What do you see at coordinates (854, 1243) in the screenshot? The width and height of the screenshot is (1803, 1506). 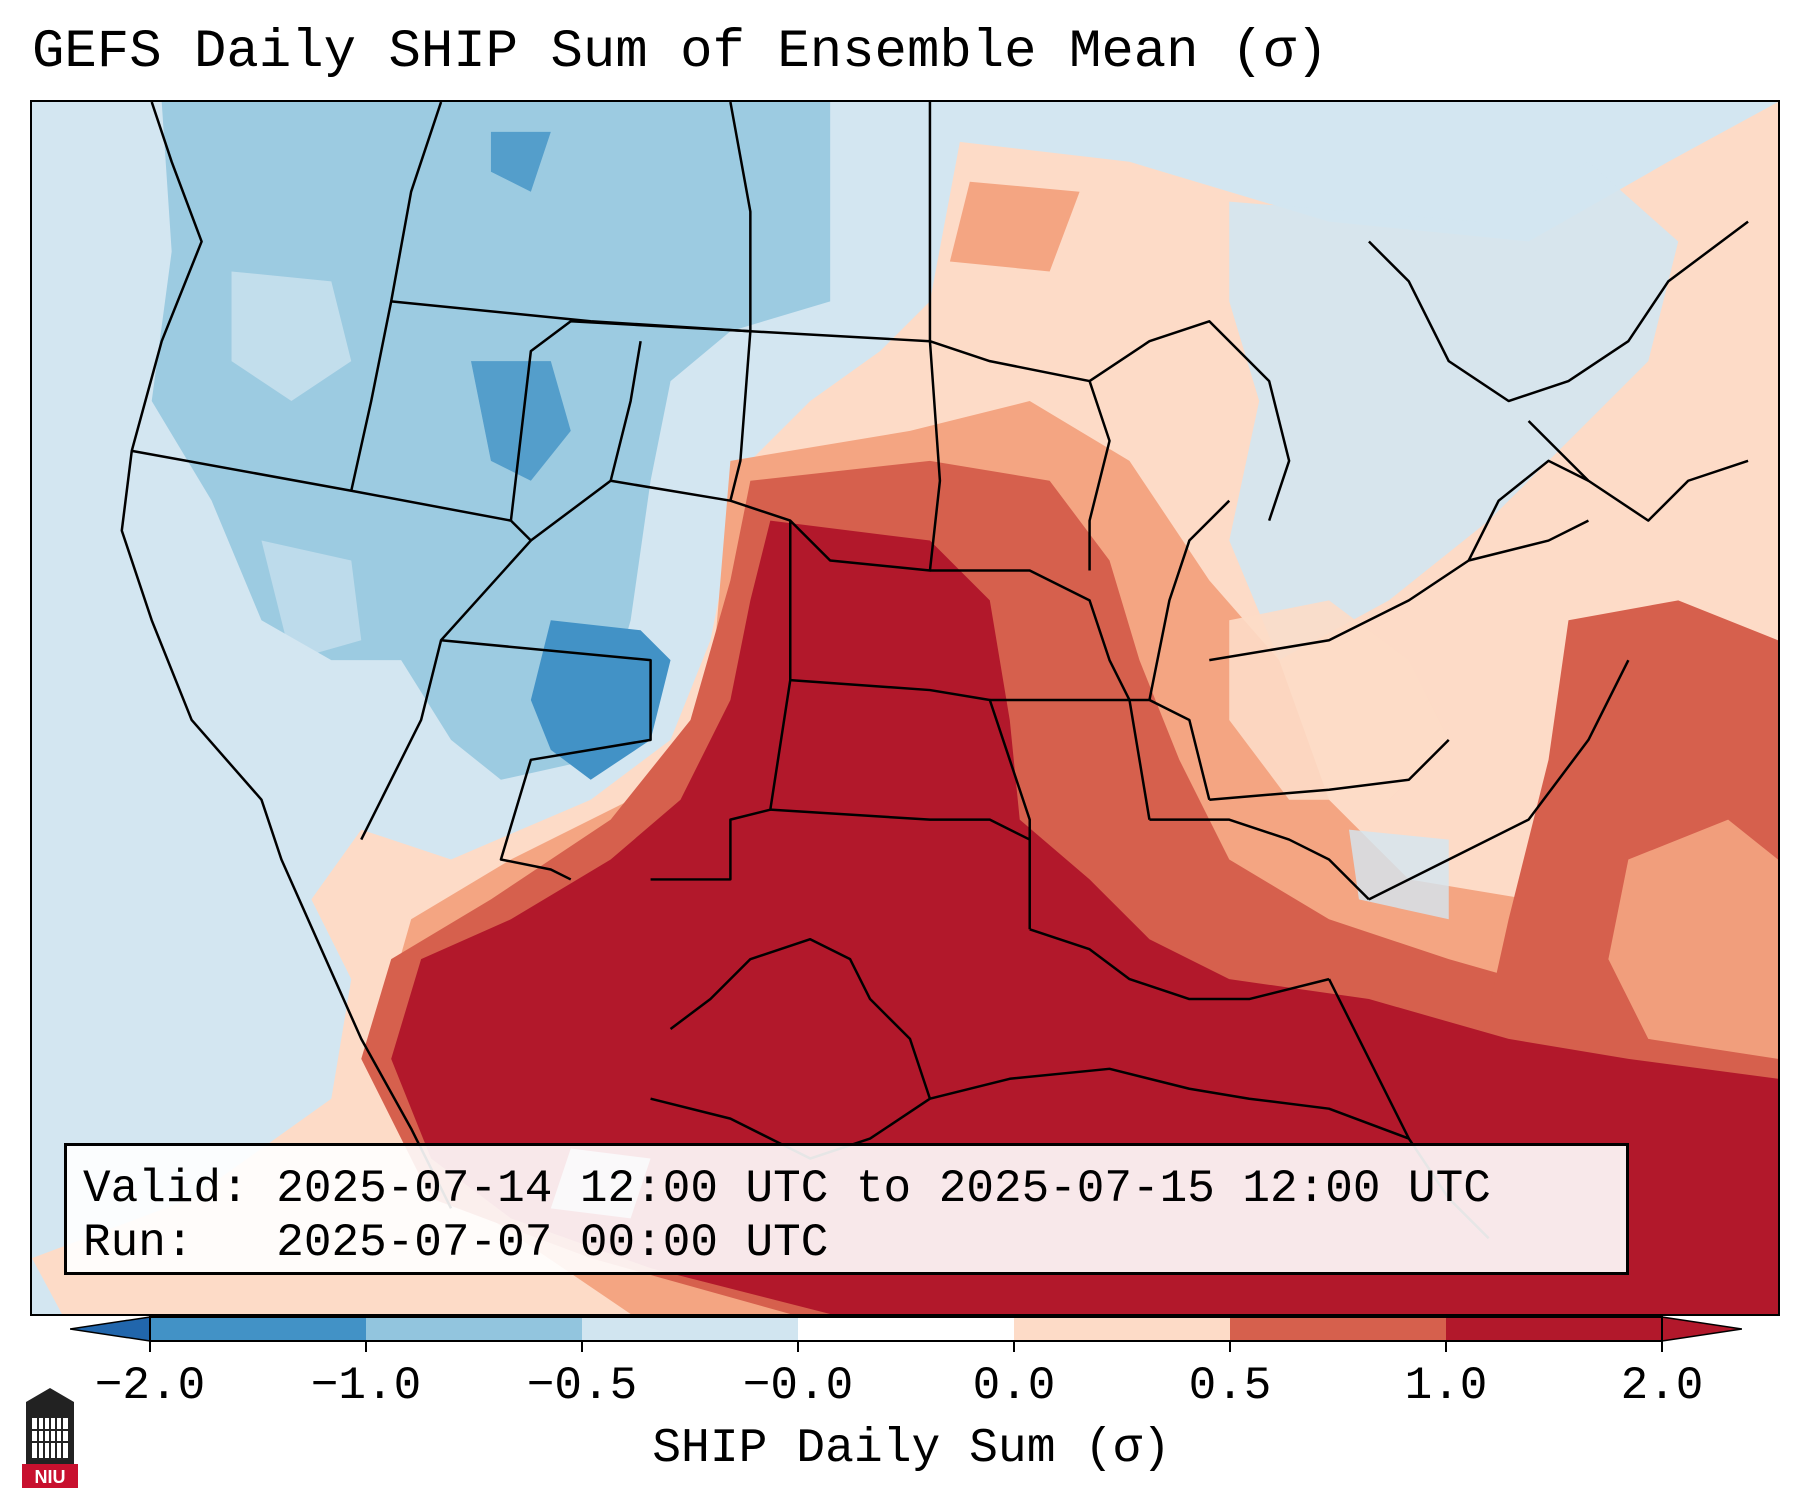 I see `run-row: Run: 2025-07-07 00:00 UTC` at bounding box center [854, 1243].